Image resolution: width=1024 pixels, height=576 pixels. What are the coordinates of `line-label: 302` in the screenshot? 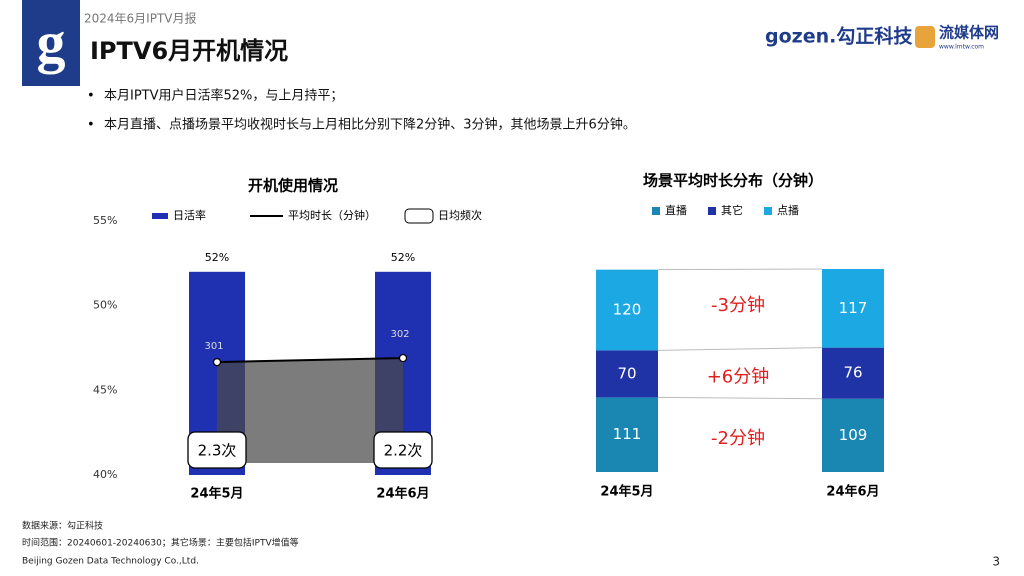 It's located at (399, 334).